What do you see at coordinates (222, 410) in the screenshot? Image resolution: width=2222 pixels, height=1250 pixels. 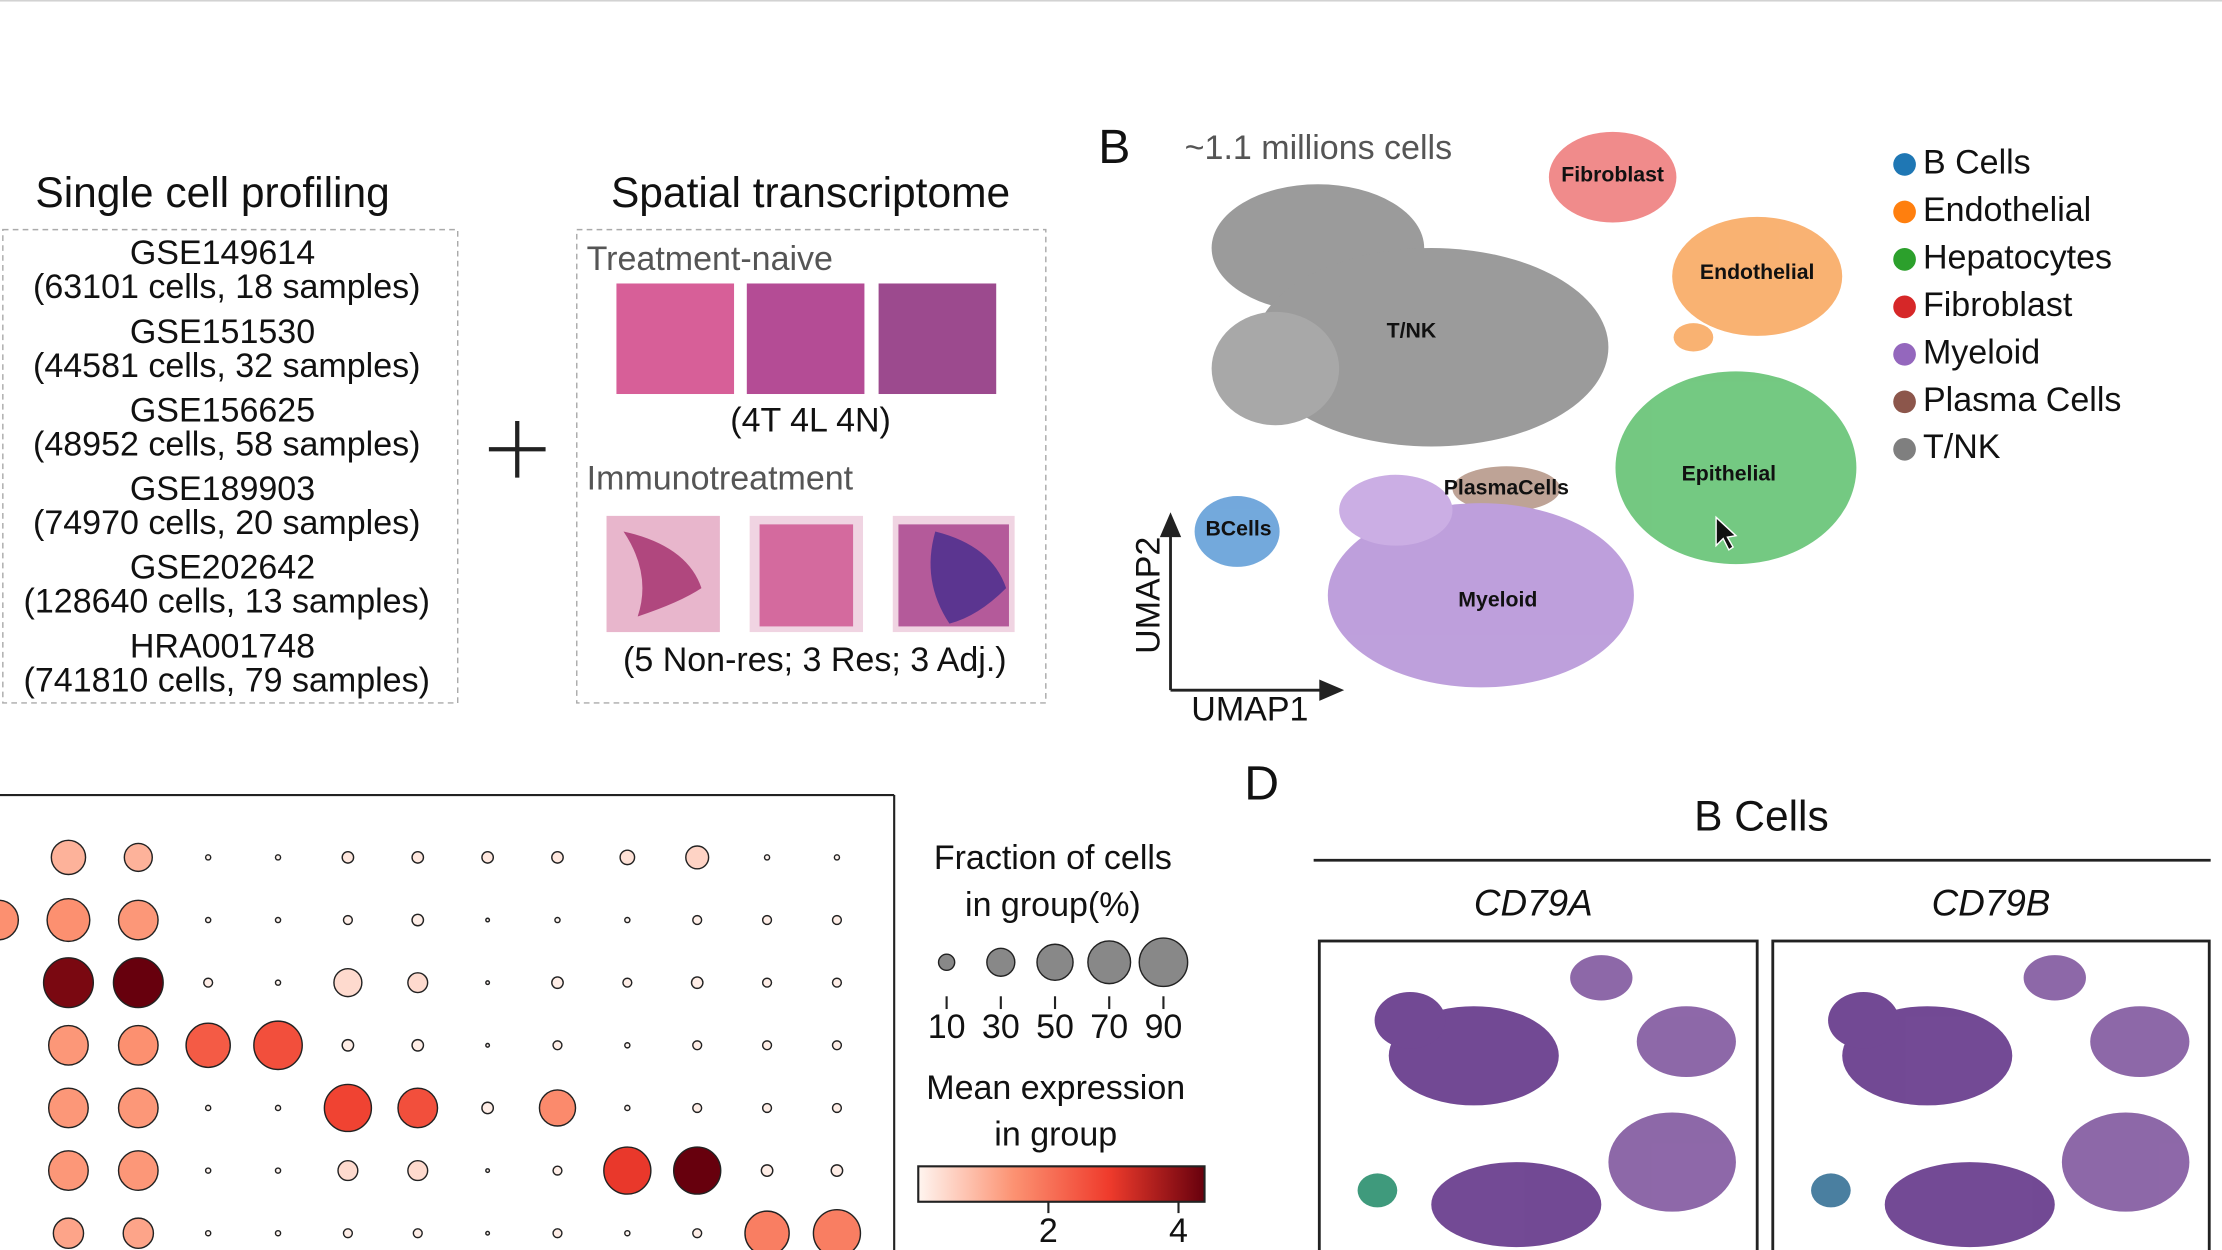 I see `dataset-id: GSE156625` at bounding box center [222, 410].